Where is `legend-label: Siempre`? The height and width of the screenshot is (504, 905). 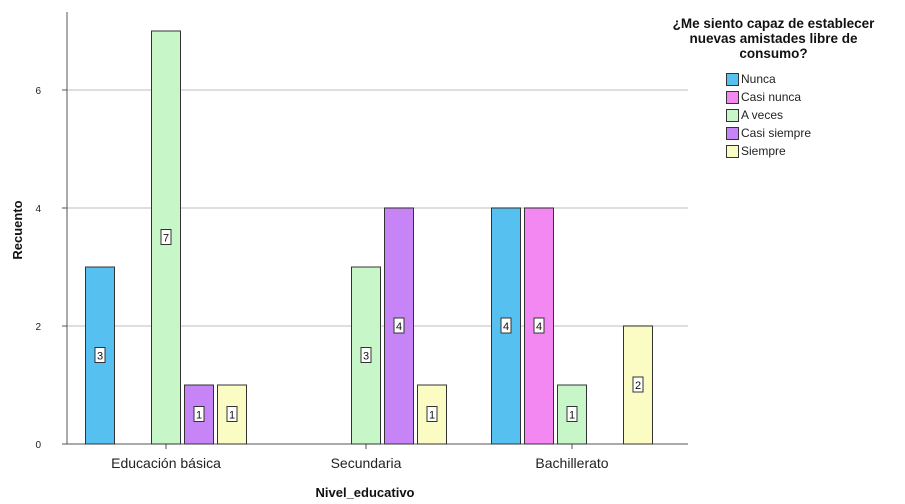
legend-label: Siempre is located at coordinates (763, 151).